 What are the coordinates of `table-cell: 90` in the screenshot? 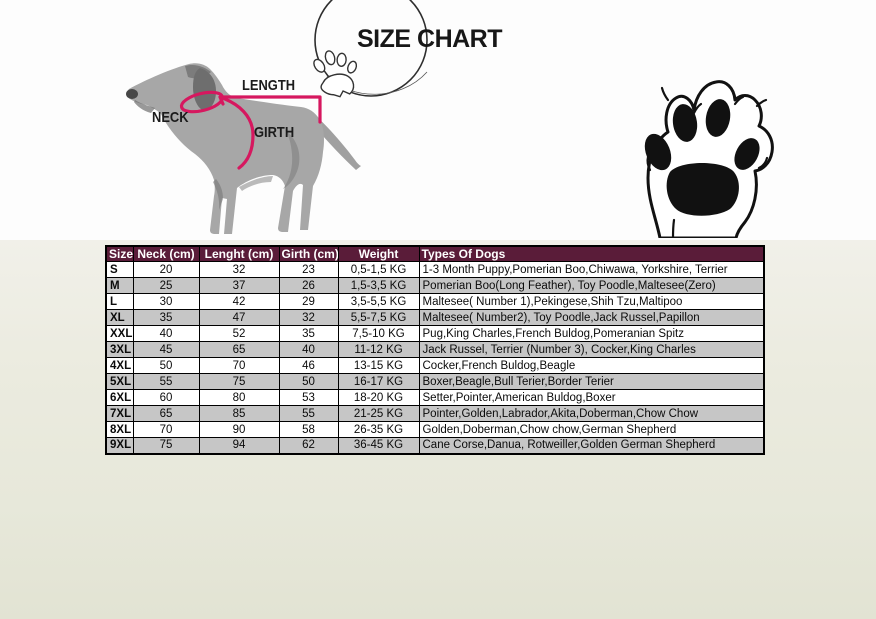 It's located at (239, 429).